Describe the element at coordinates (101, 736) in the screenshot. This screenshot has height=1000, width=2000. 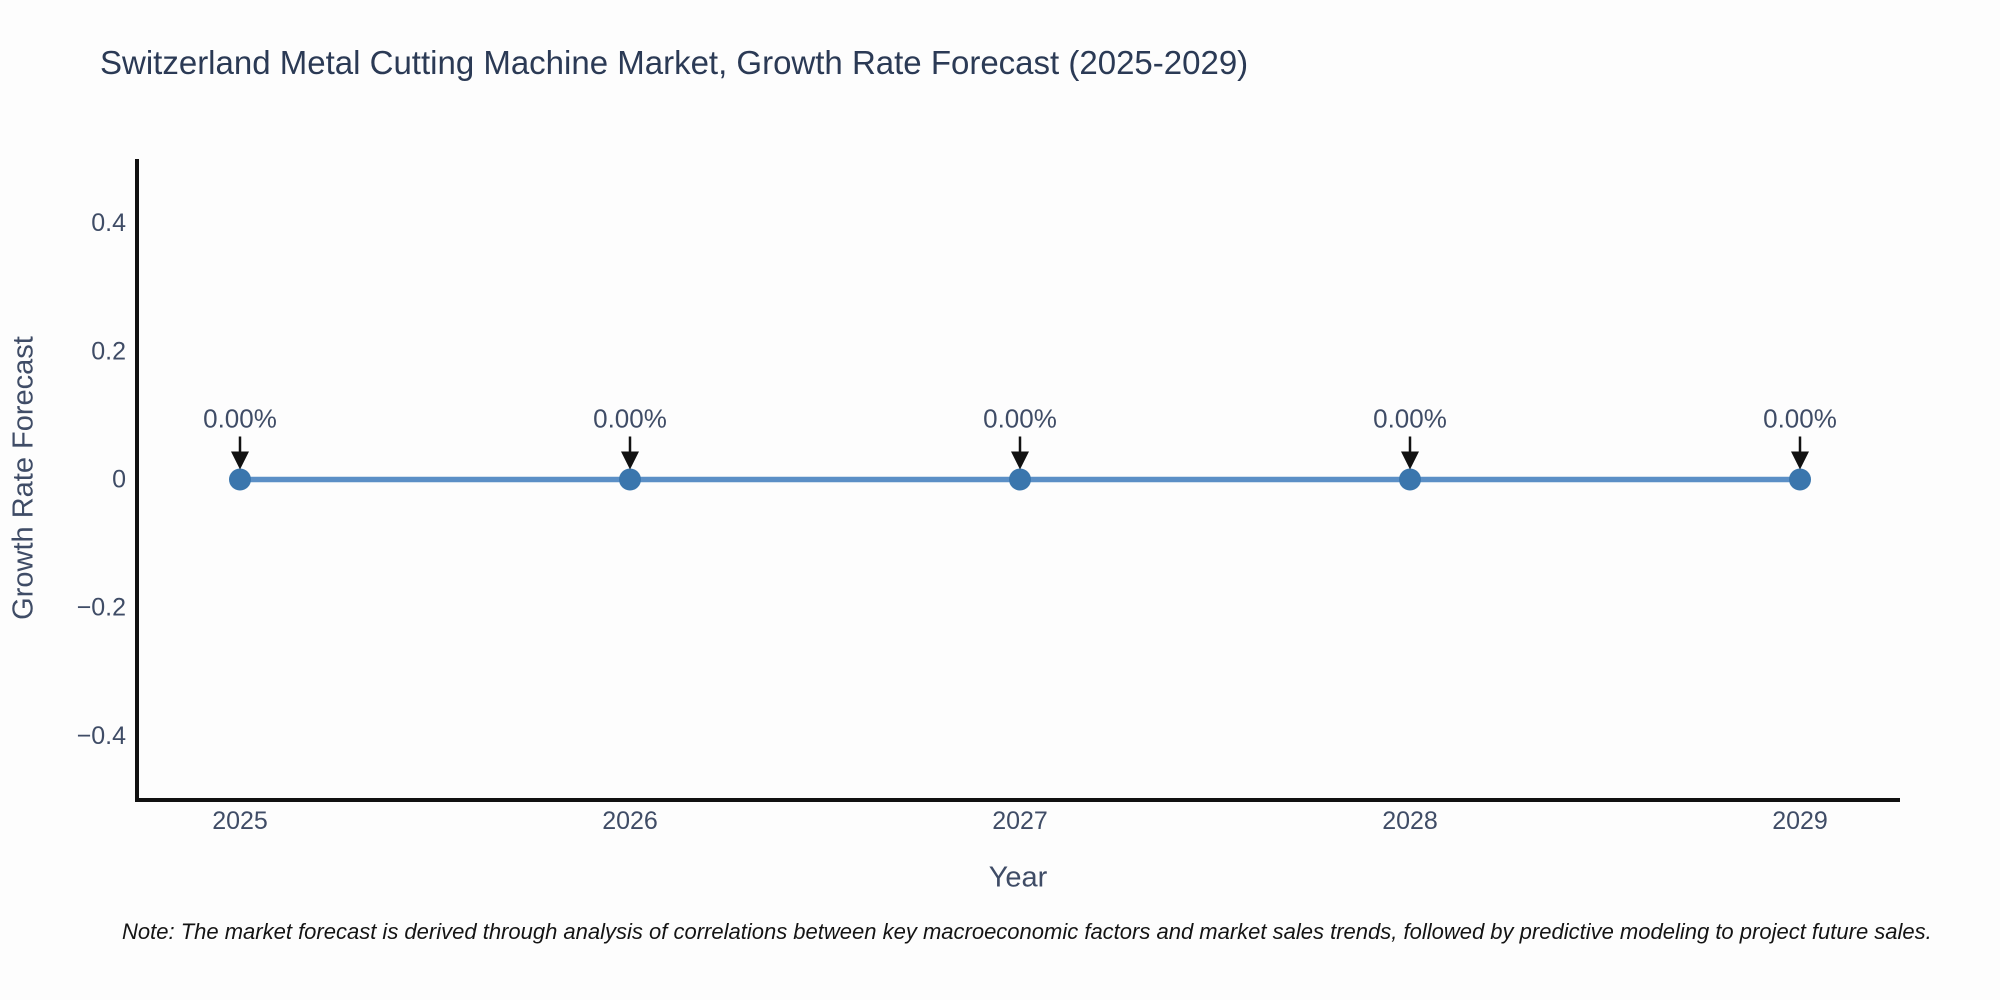
I see `y-tick-label: −0.4` at that location.